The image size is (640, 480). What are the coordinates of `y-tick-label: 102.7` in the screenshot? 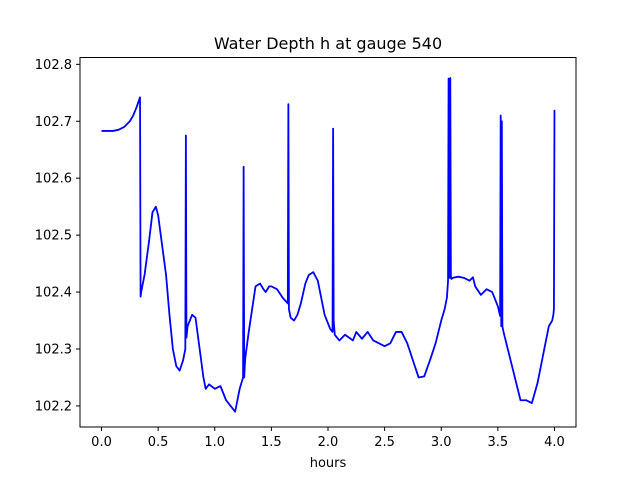 It's located at (53, 122).